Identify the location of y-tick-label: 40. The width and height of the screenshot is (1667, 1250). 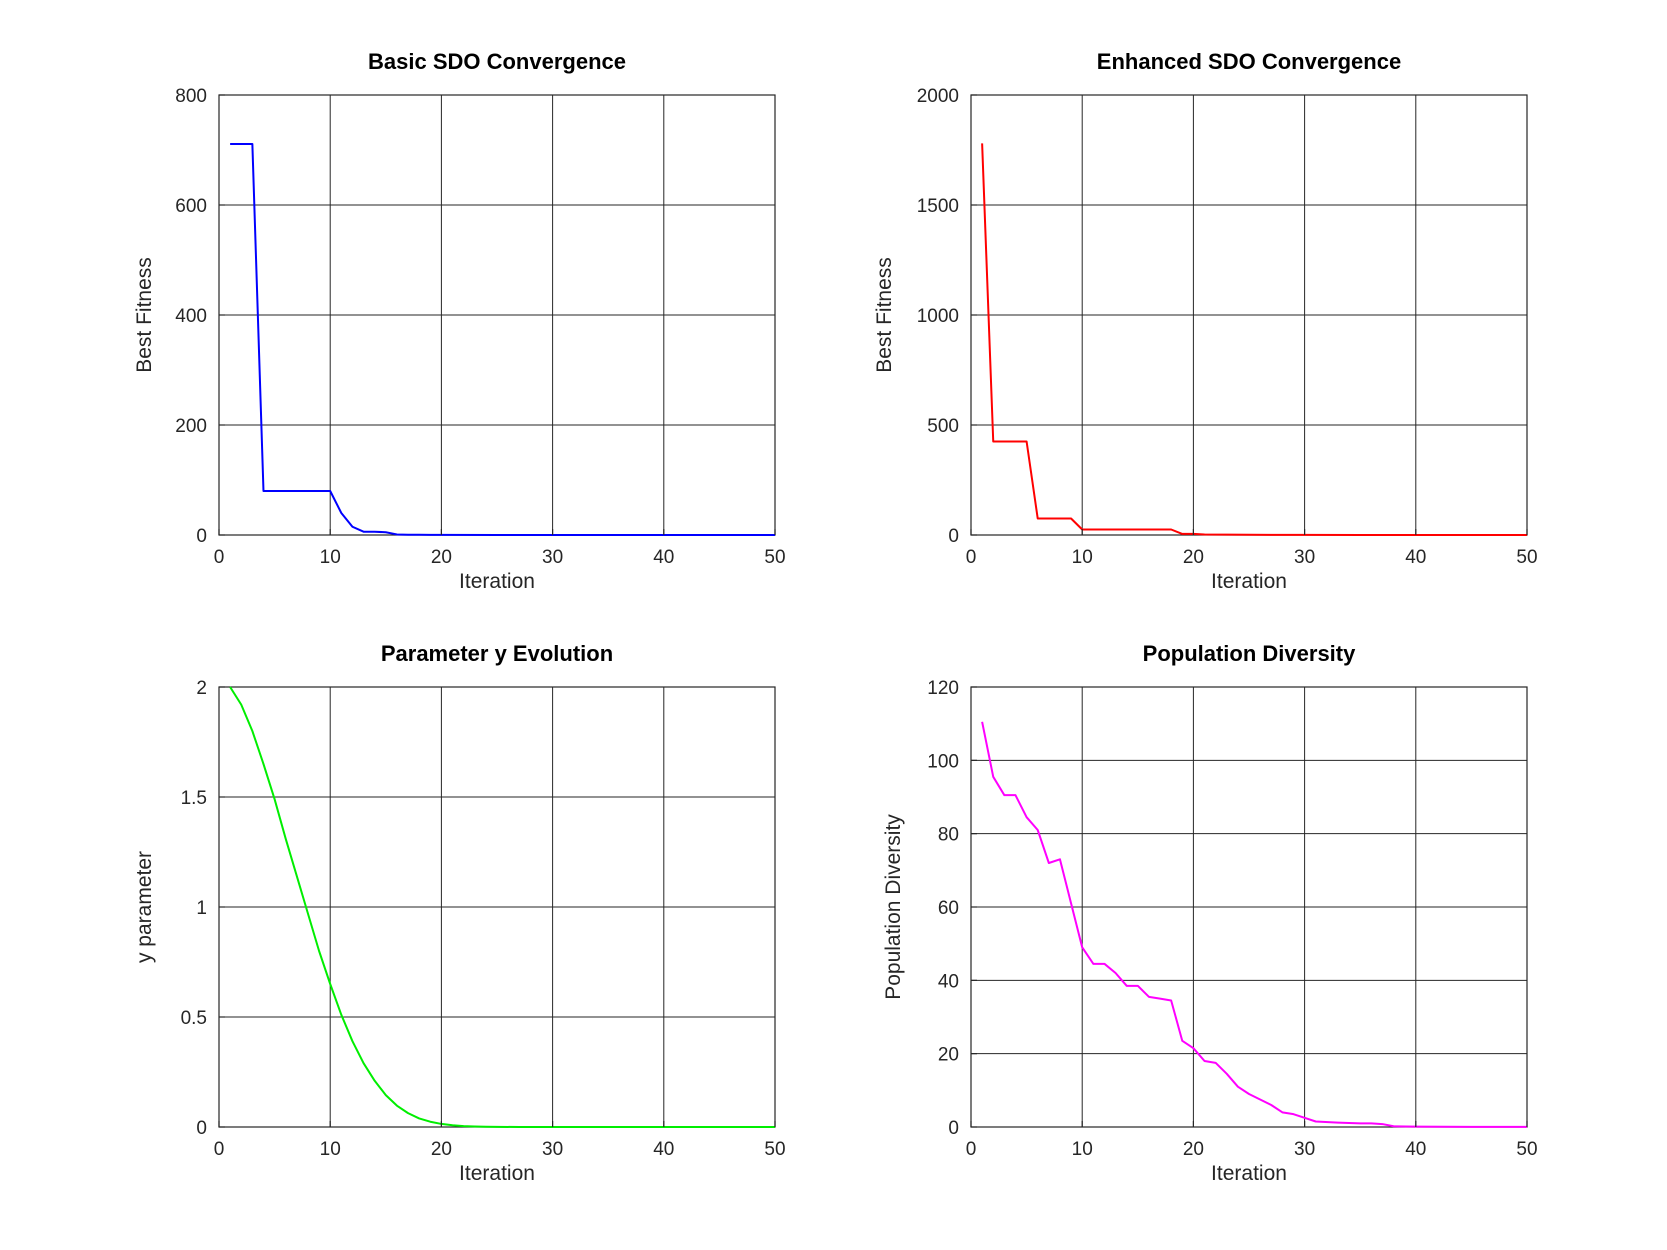
(948, 981).